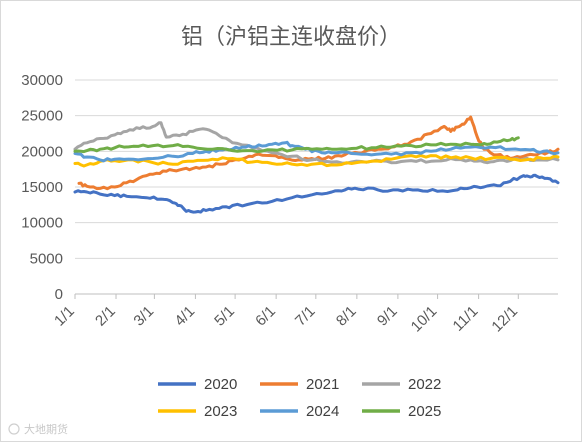 The width and height of the screenshot is (582, 442). I want to click on series-line-2021, so click(318, 153).